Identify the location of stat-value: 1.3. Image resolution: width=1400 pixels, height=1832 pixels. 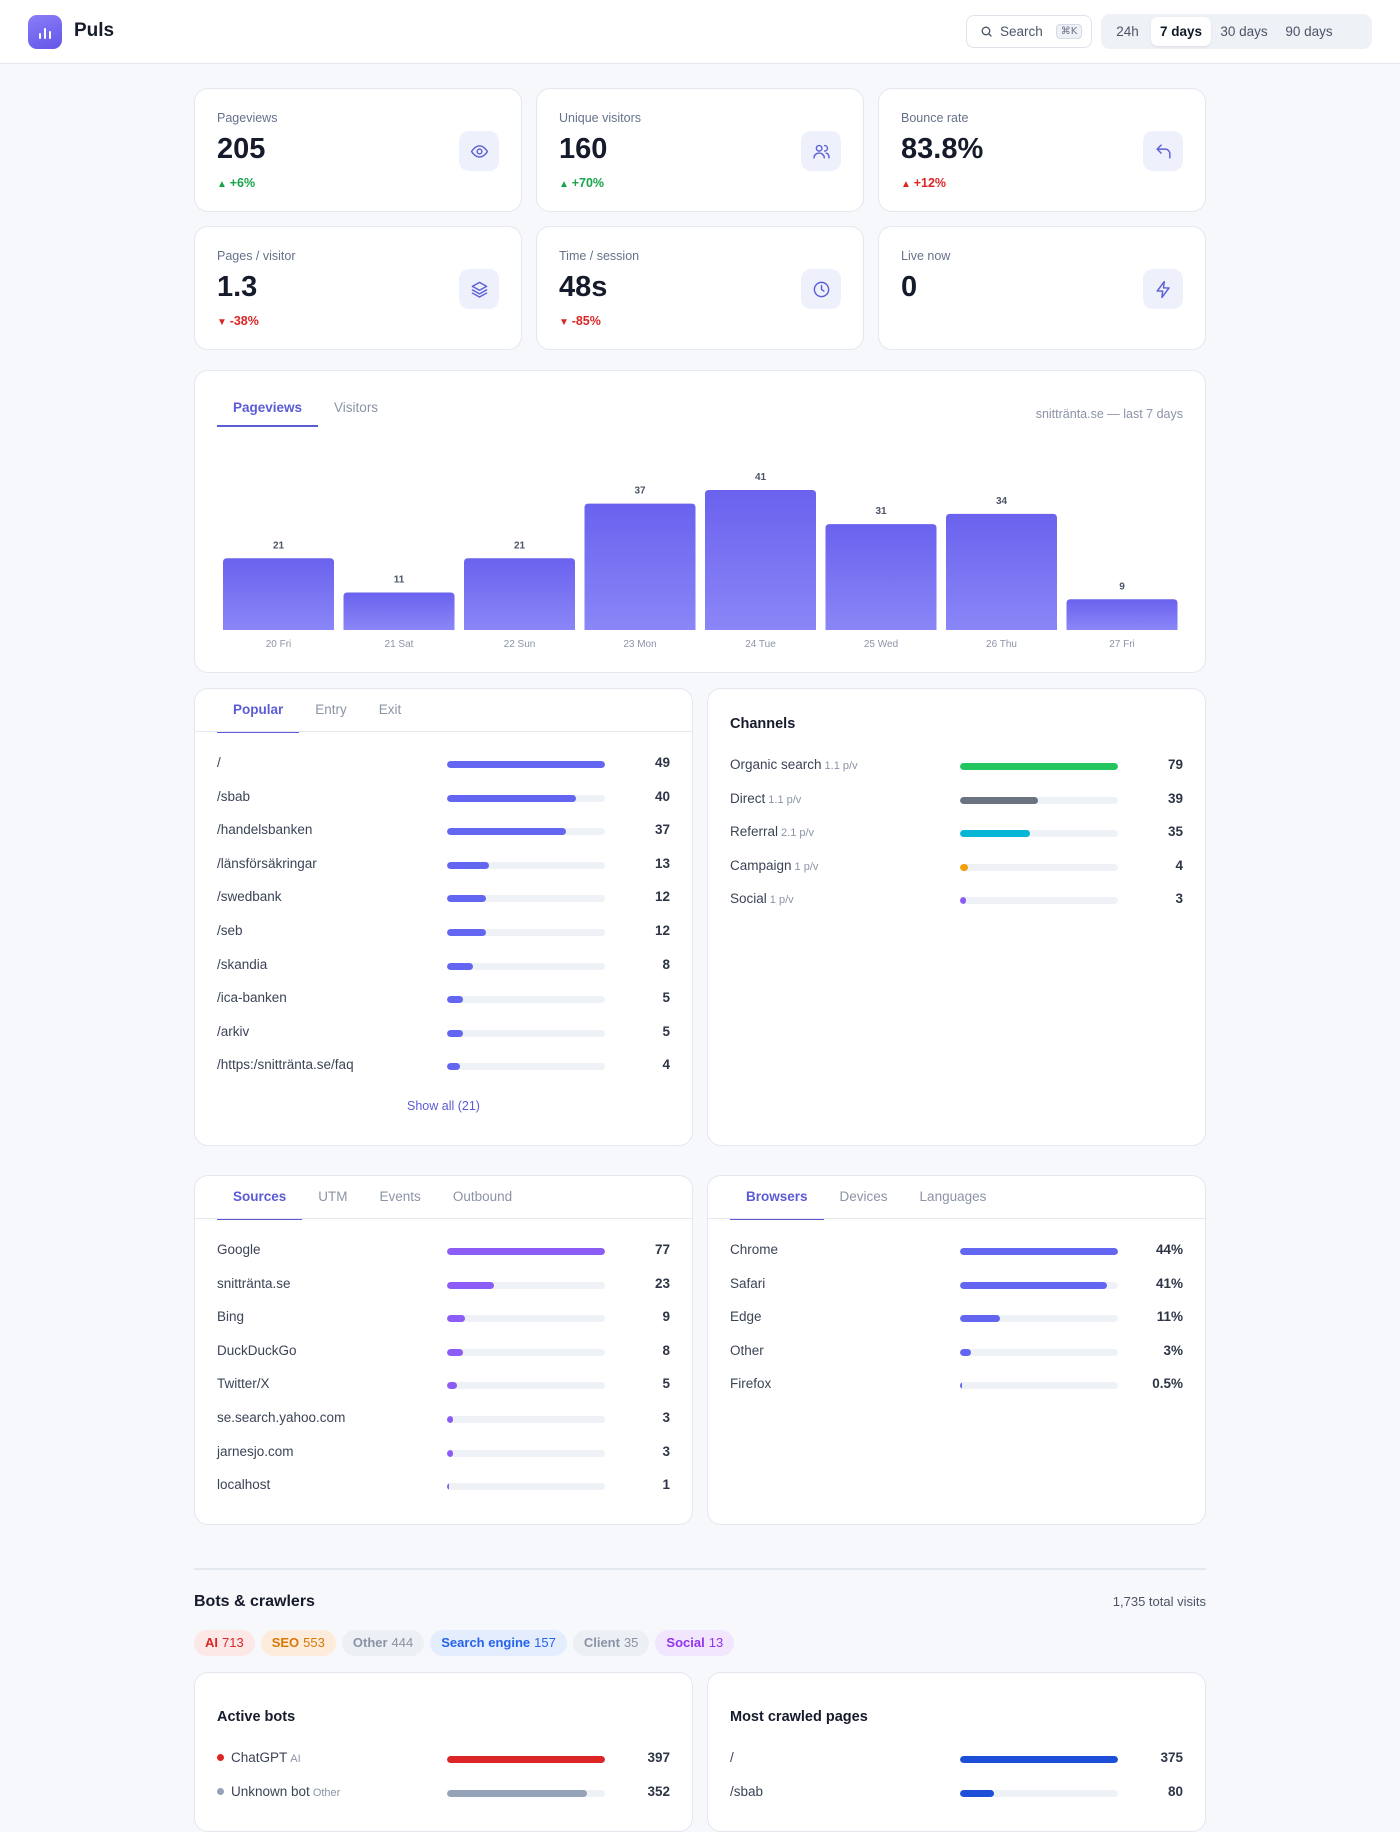
(237, 287).